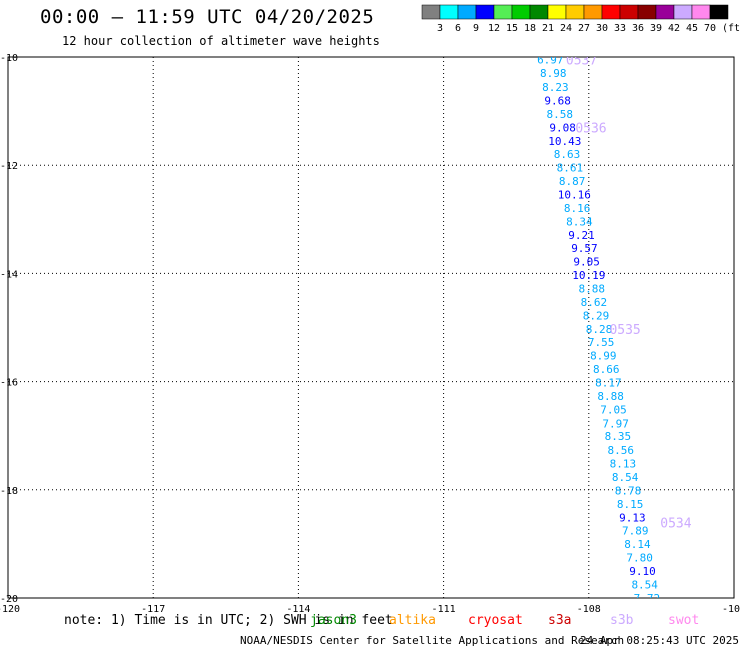  I want to click on y-tick-label: -14, so click(9, 274).